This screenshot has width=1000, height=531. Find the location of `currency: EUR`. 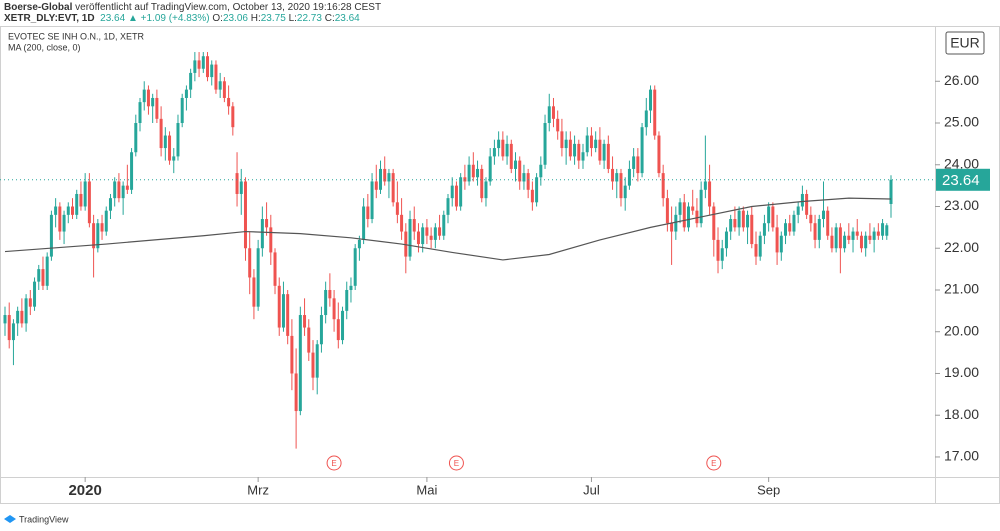

currency: EUR is located at coordinates (965, 43).